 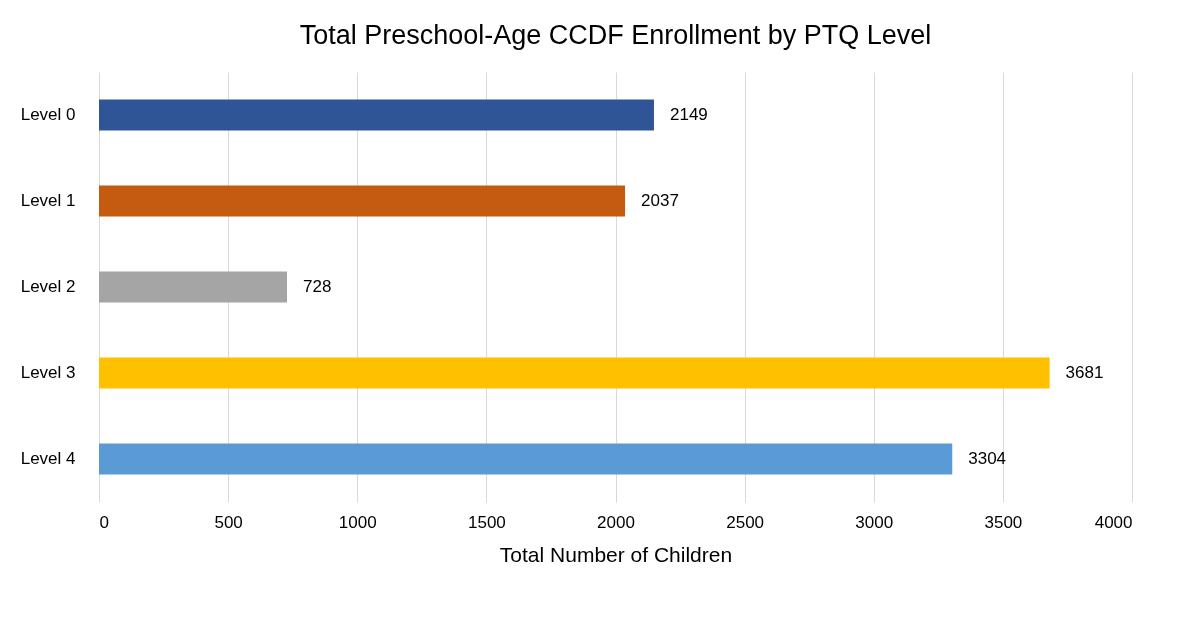 I want to click on x-tick-label: 1000, so click(x=357, y=522).